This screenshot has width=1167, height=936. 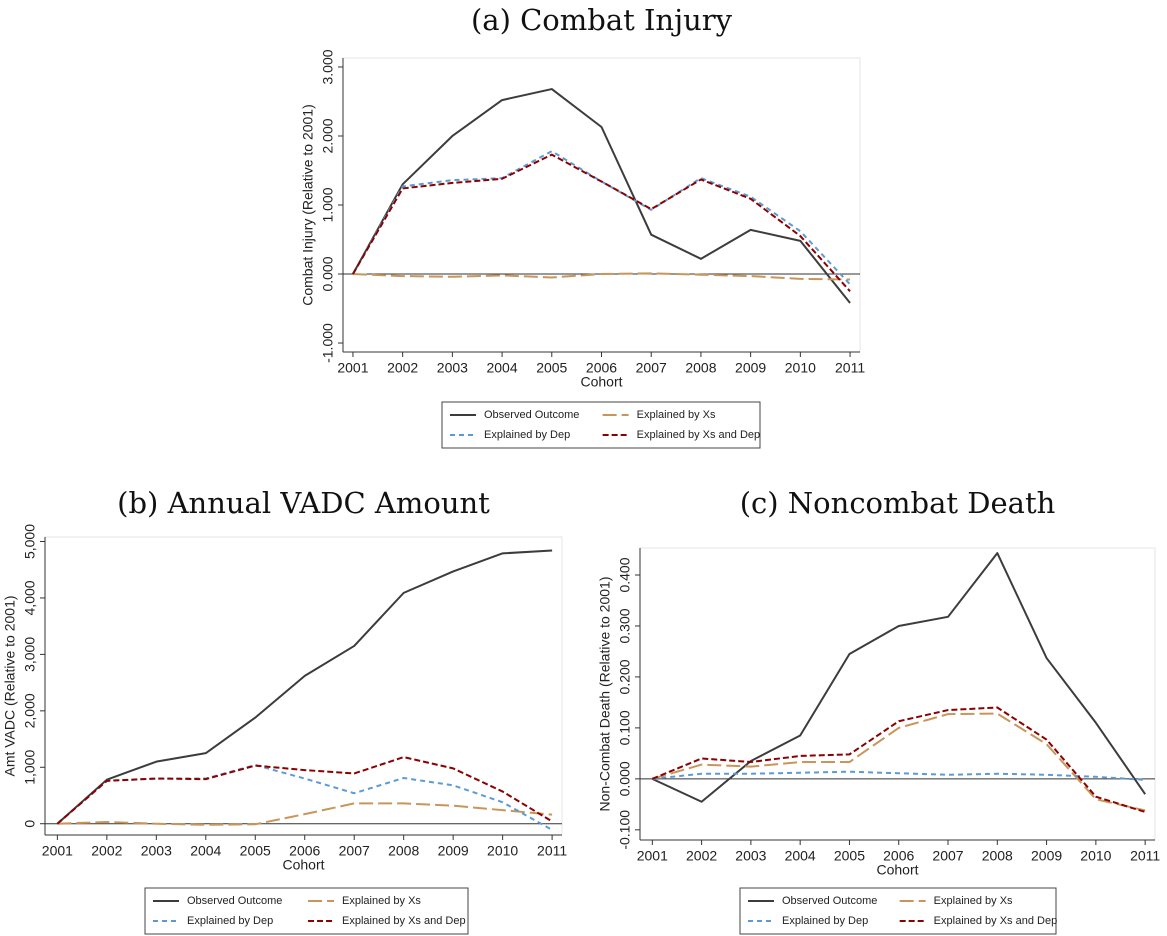 I want to click on y-tick-label: 4,000, so click(x=30, y=597).